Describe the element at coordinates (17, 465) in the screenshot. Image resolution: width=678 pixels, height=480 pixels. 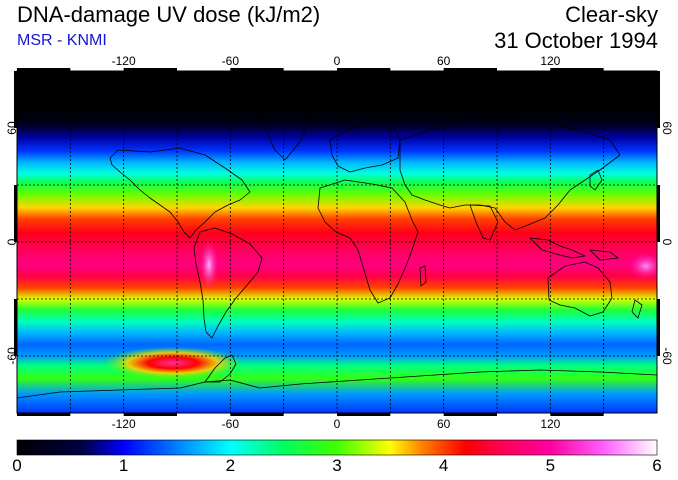
I see `colorbar-tick-label: 0` at that location.